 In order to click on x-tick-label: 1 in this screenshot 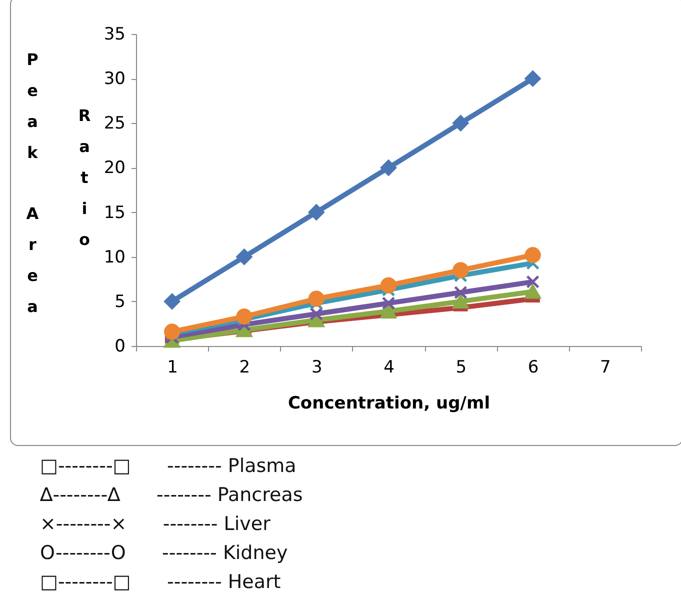, I will do `click(172, 368)`.